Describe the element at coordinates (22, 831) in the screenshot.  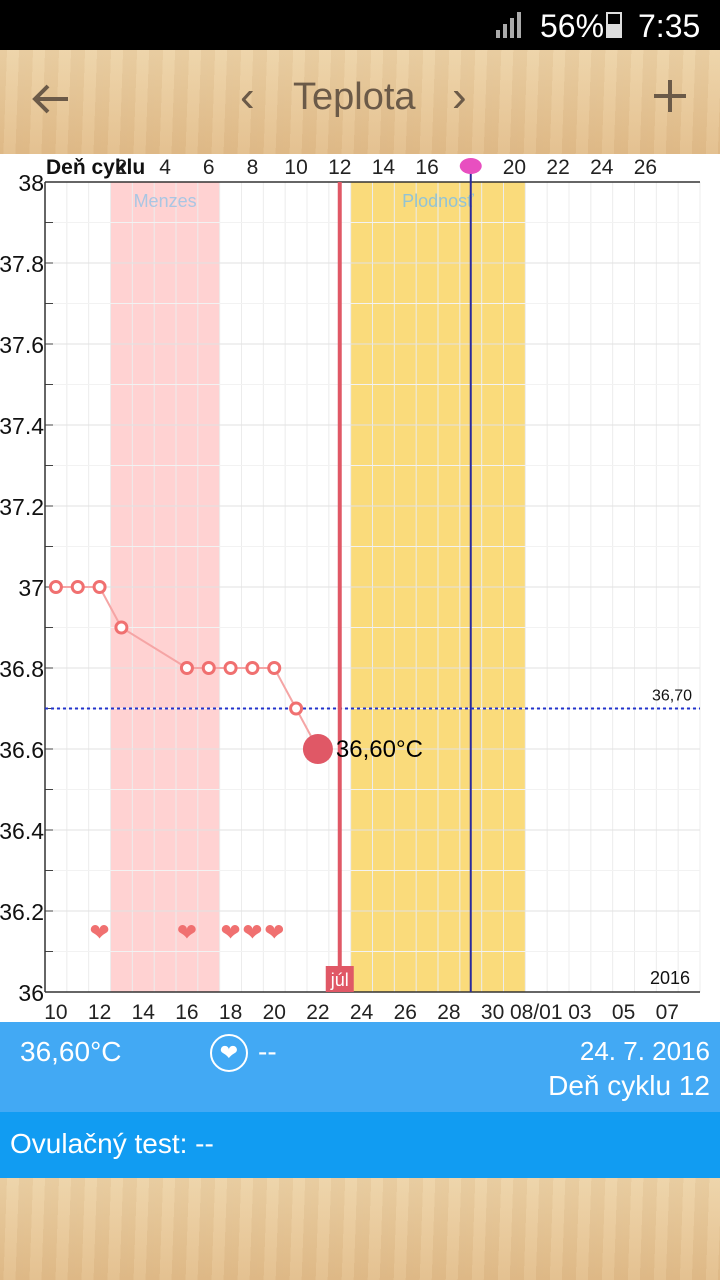
I see `y-tick-label: 36.4` at that location.